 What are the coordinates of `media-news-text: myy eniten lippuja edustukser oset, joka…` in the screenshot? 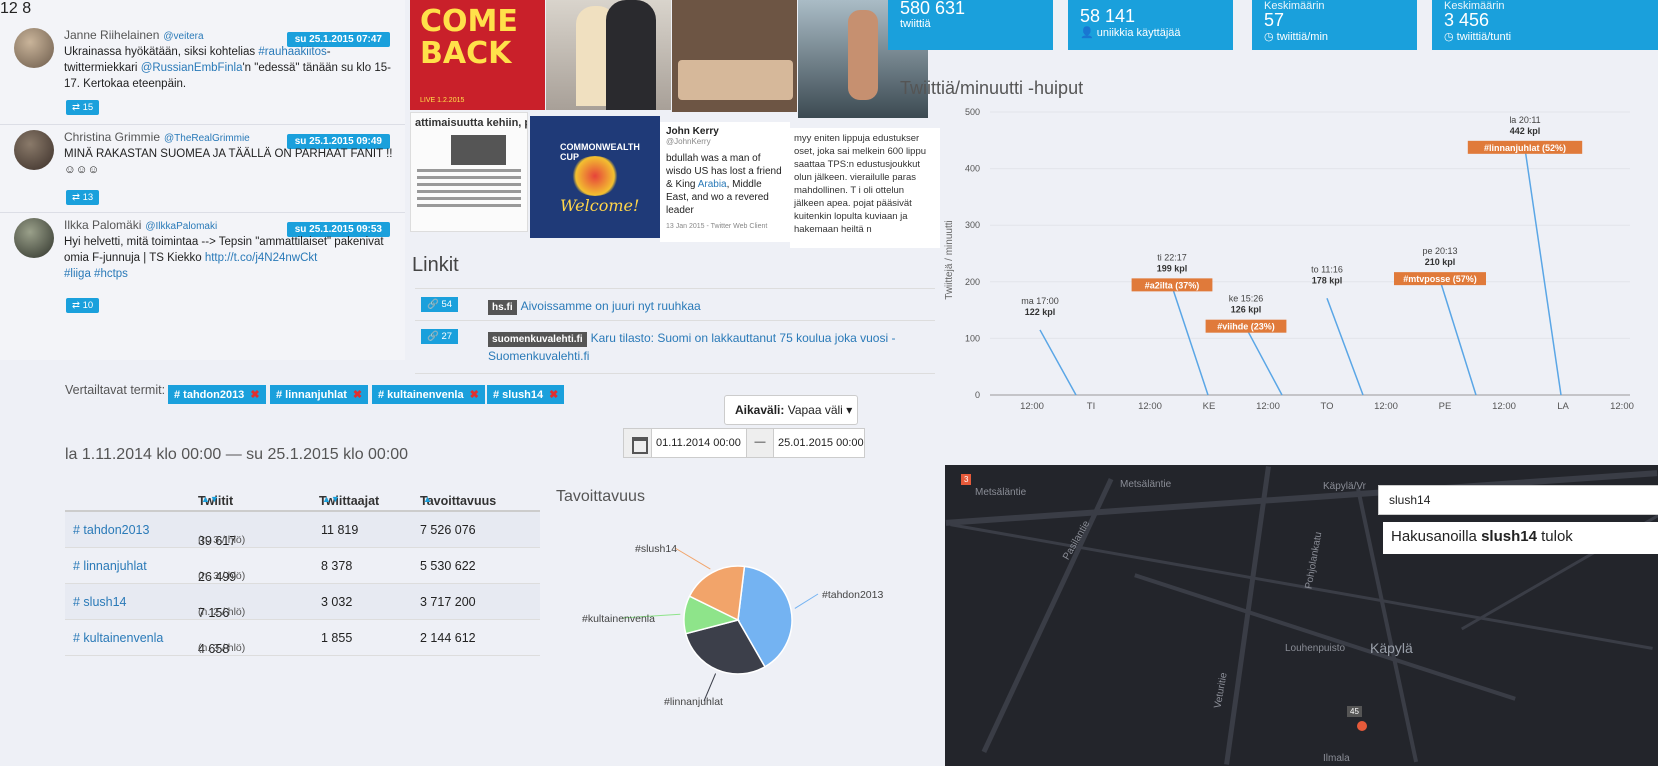 It's located at (865, 188).